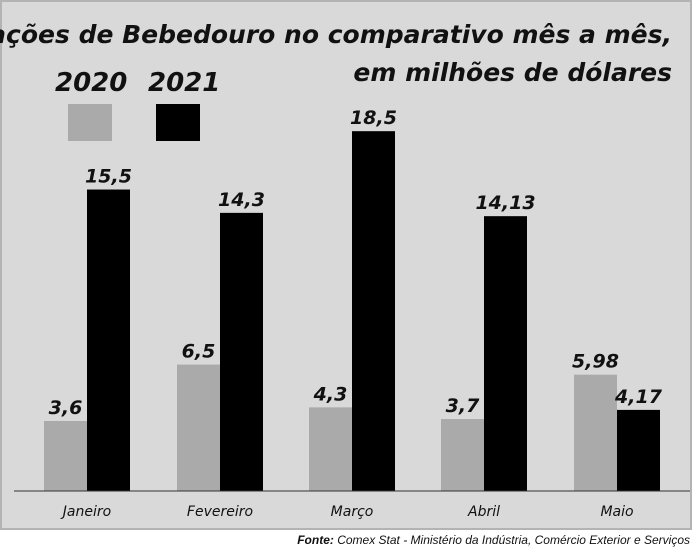 The width and height of the screenshot is (696, 554). What do you see at coordinates (330, 449) in the screenshot?
I see `bar-2020-marco` at bounding box center [330, 449].